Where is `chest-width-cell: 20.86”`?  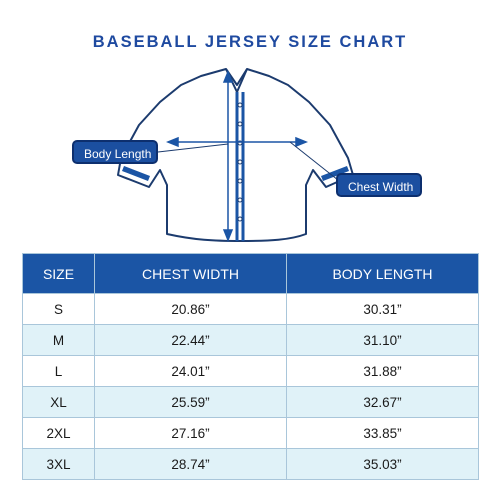 chest-width-cell: 20.86” is located at coordinates (190, 309).